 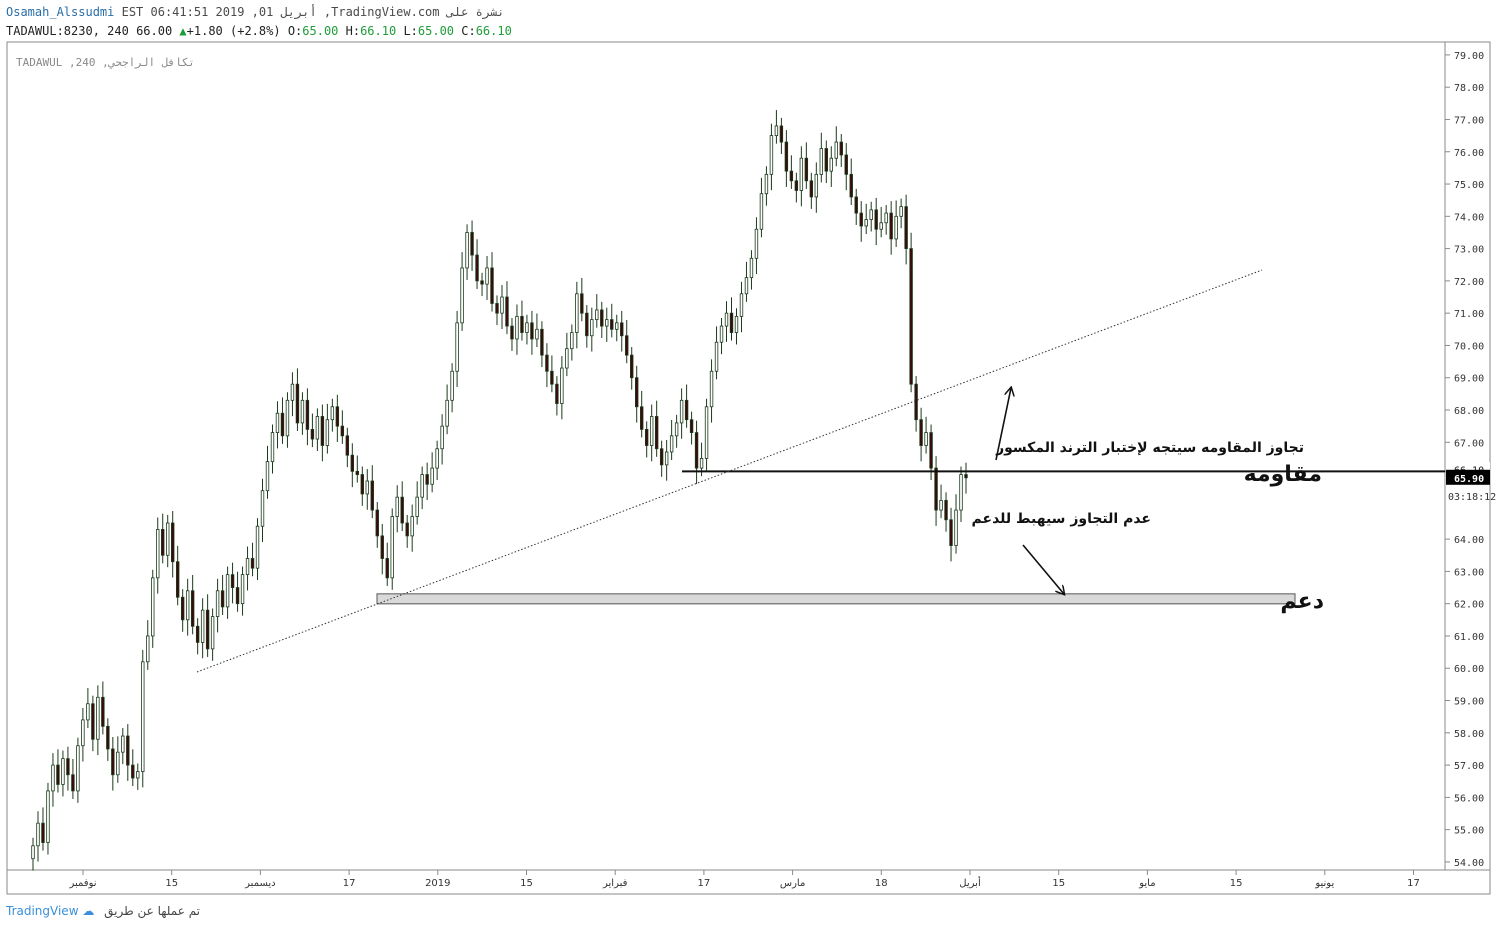 I want to click on footer-brand: TradingView ☁ تم عملها عن طريق, so click(x=103, y=911).